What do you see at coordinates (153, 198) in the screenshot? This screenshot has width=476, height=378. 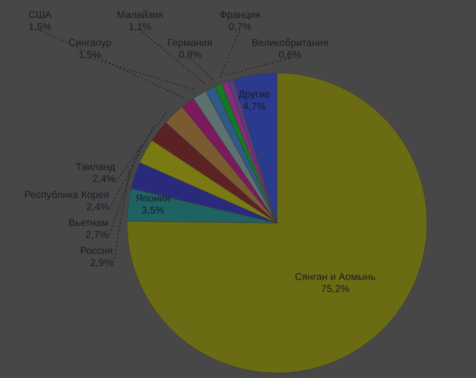 I see `slice-label: Япония` at bounding box center [153, 198].